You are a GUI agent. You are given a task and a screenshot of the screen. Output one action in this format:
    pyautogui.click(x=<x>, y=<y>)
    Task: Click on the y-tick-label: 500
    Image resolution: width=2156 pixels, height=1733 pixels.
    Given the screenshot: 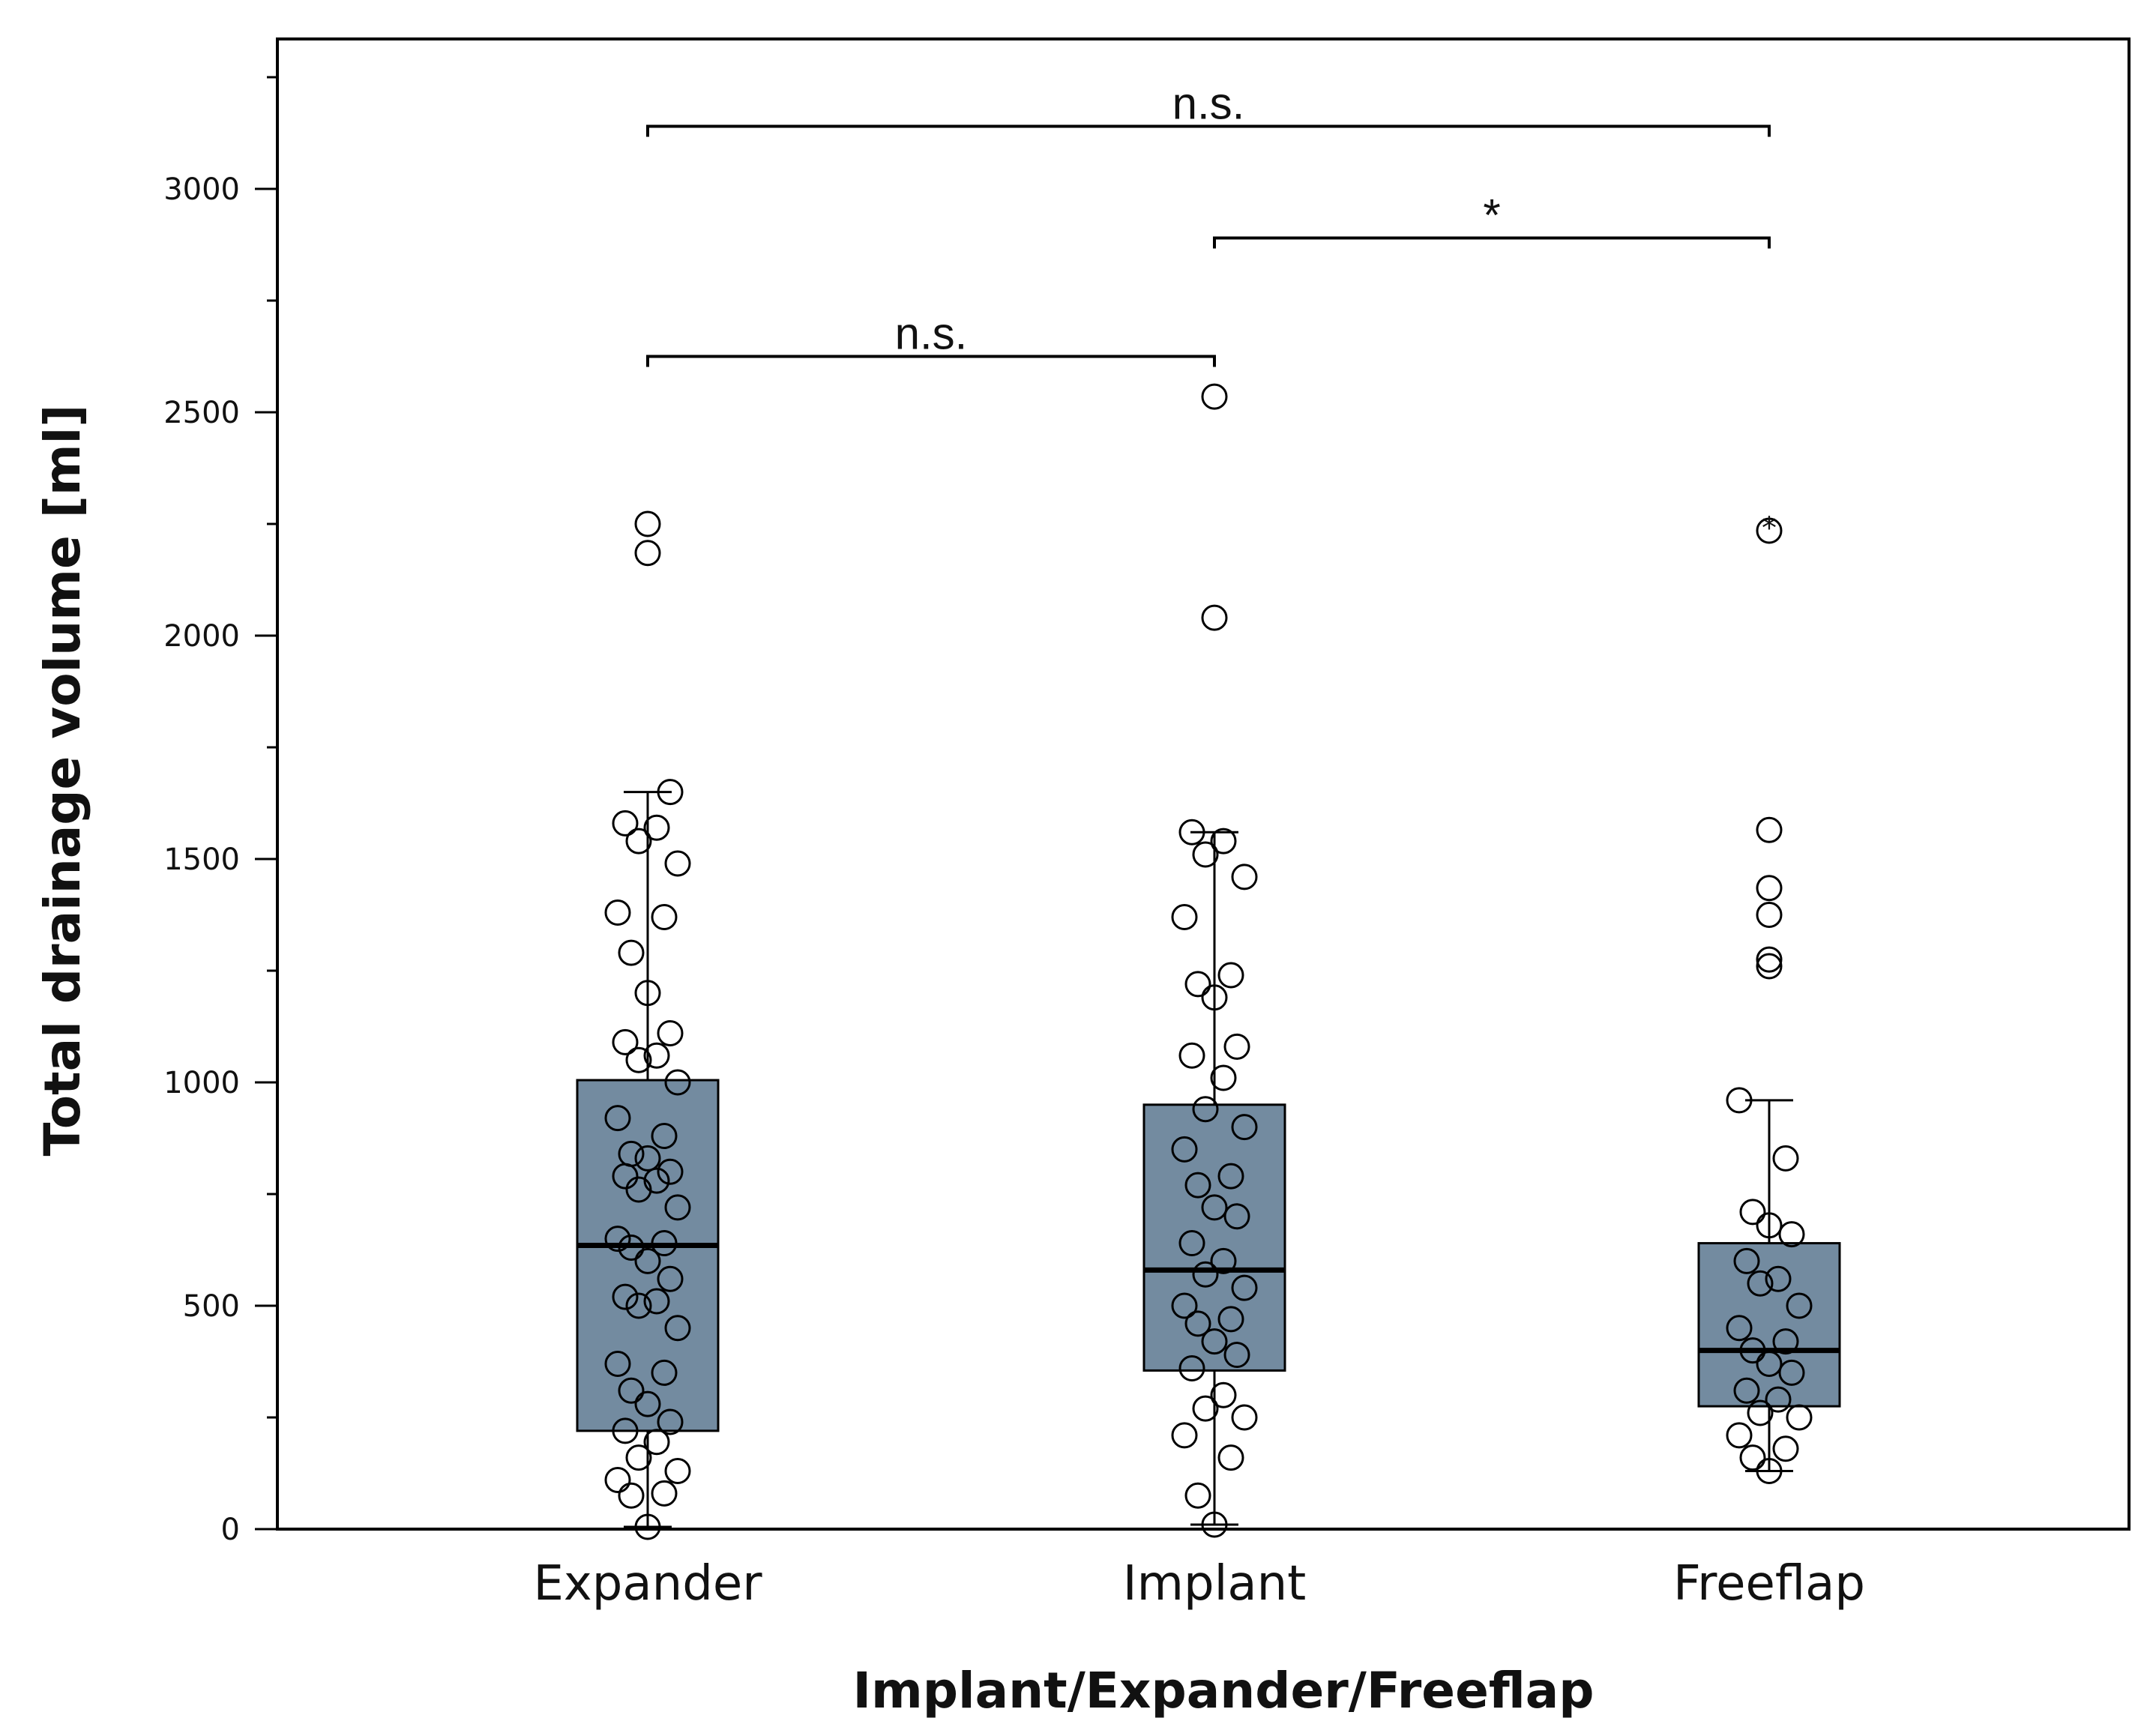 What is the action you would take?
    pyautogui.click(x=211, y=1306)
    